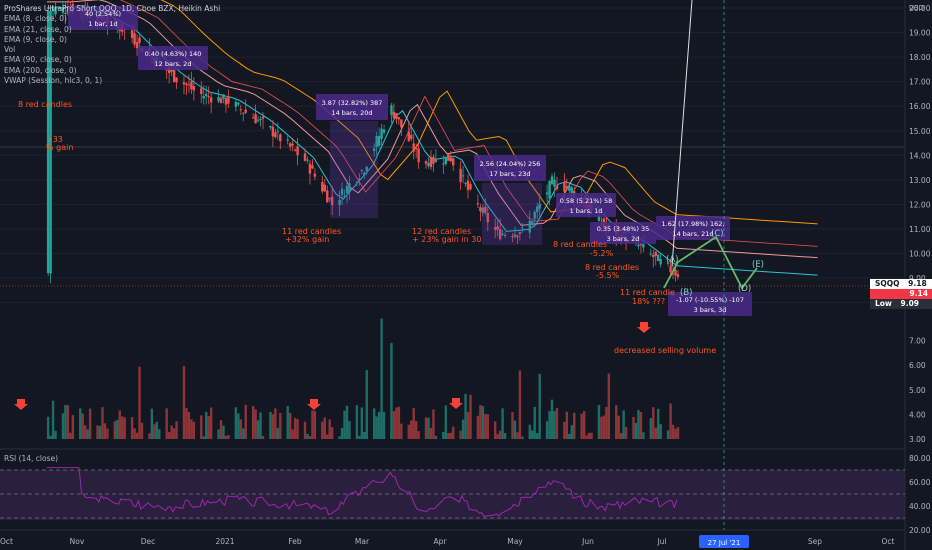 Image resolution: width=932 pixels, height=550 pixels. I want to click on legend-ema90: EMA (90, close, 0), so click(38, 60).